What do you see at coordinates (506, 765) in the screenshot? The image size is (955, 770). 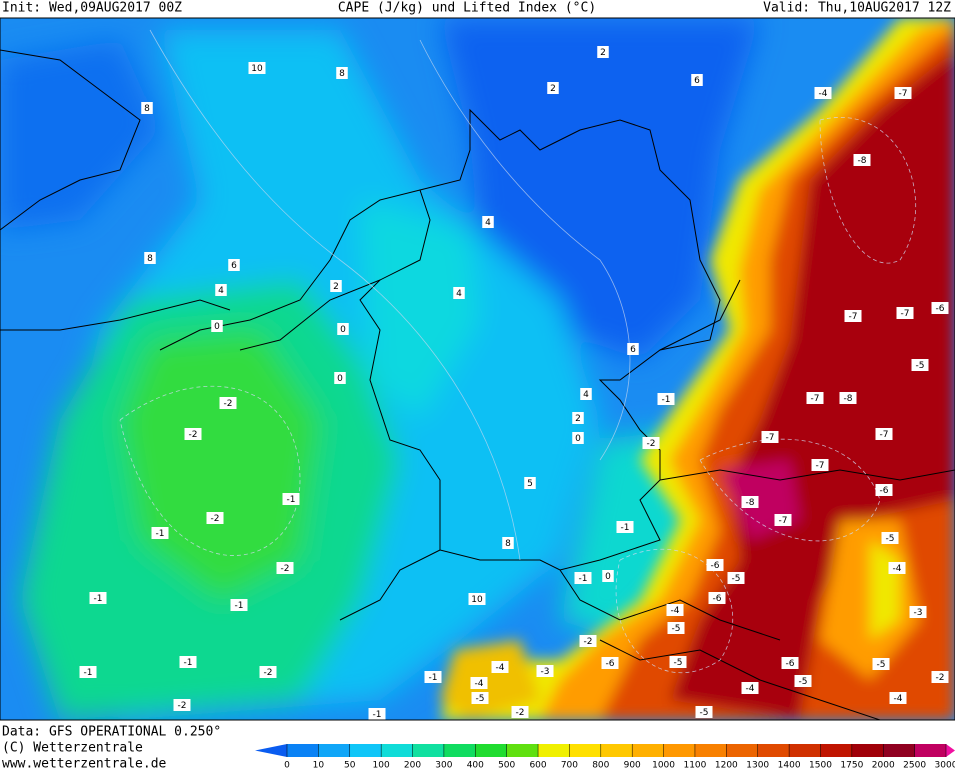 I see `colorbar-label: 500` at bounding box center [506, 765].